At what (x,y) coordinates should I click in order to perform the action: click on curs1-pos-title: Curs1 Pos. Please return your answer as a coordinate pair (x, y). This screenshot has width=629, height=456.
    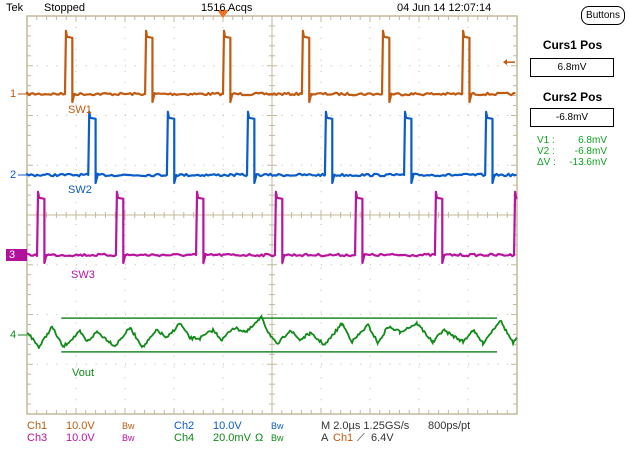
    Looking at the image, I should click on (572, 45).